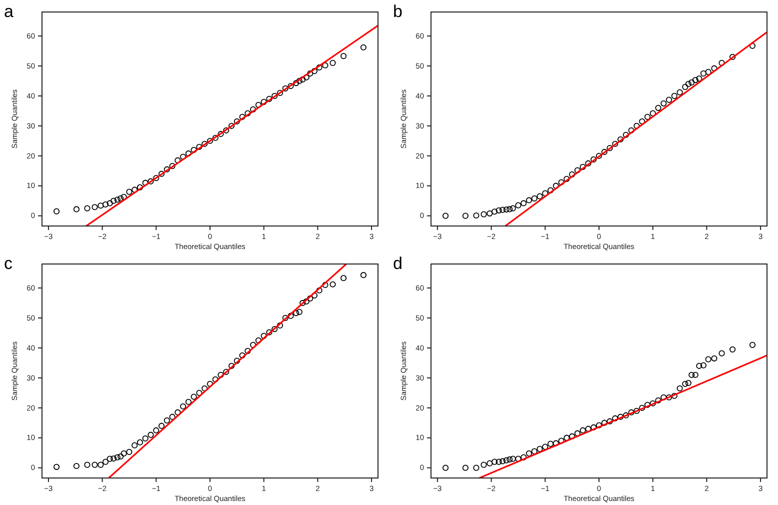  Describe the element at coordinates (397, 263) in the screenshot. I see `chart-title: d` at that location.